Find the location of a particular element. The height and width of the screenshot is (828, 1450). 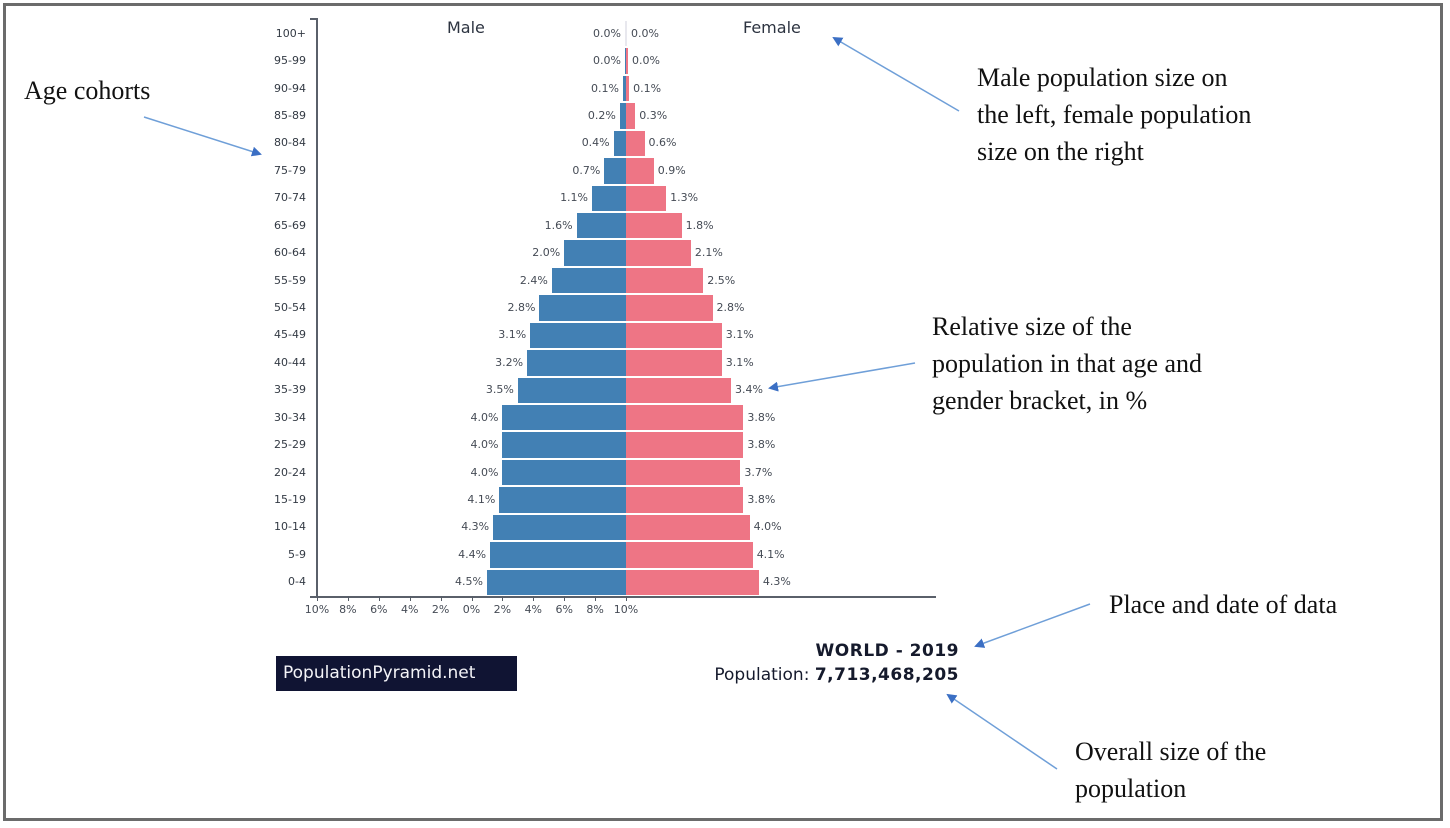

male-value-label: 4.5% is located at coordinates (469, 582).